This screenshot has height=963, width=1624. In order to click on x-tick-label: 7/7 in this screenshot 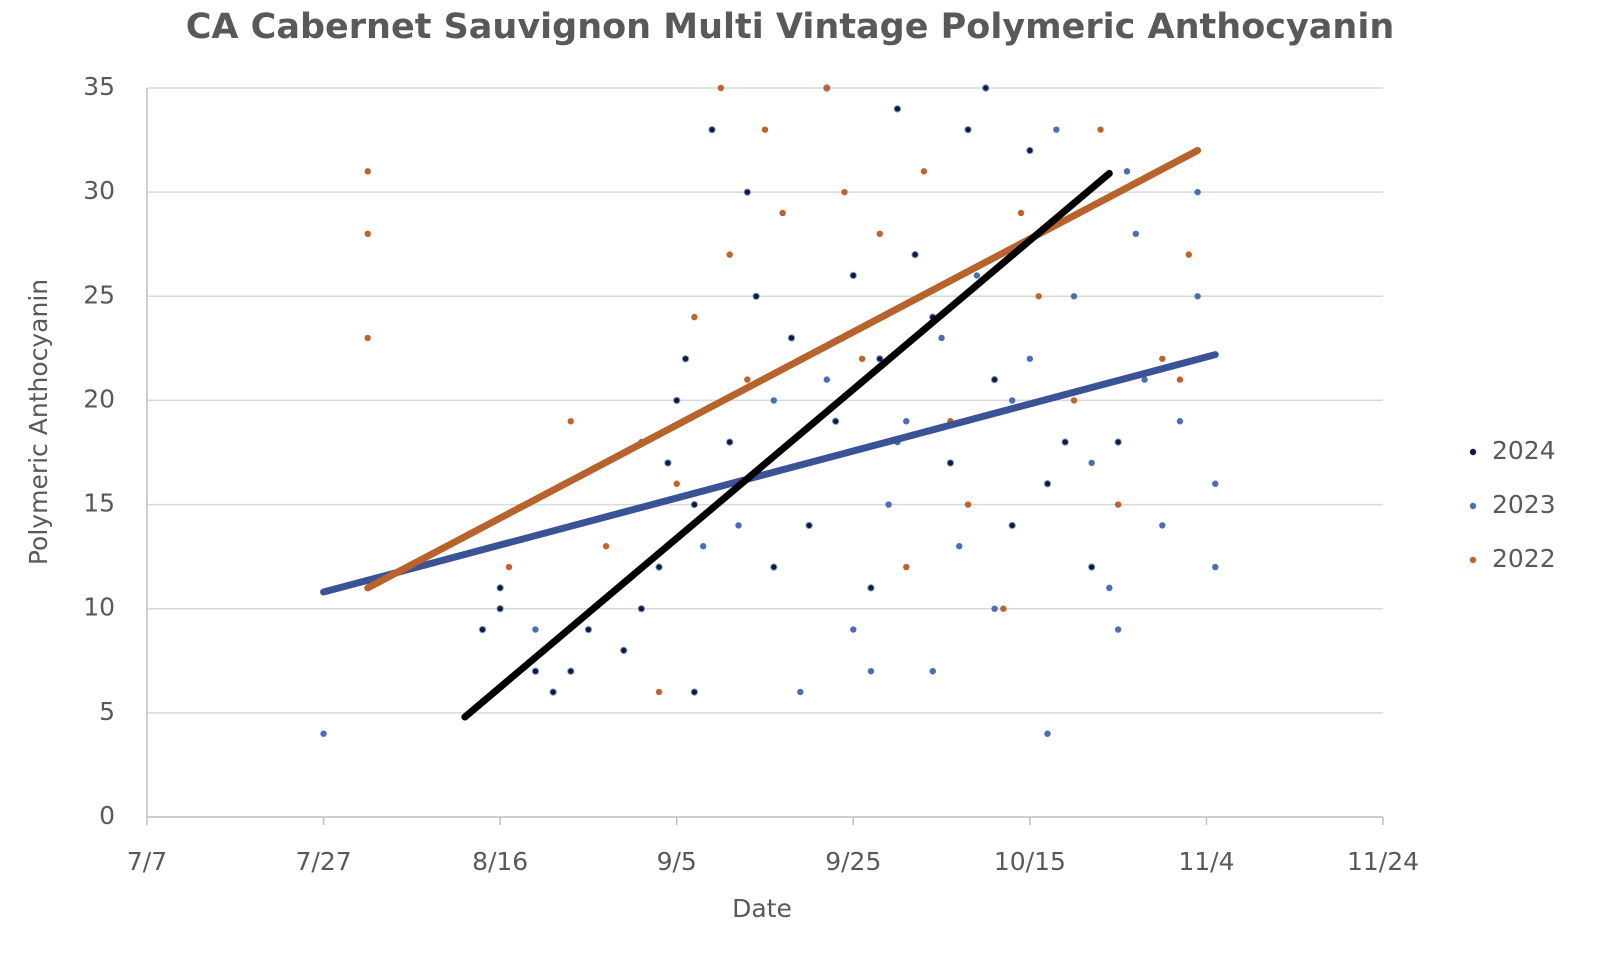, I will do `click(147, 861)`.